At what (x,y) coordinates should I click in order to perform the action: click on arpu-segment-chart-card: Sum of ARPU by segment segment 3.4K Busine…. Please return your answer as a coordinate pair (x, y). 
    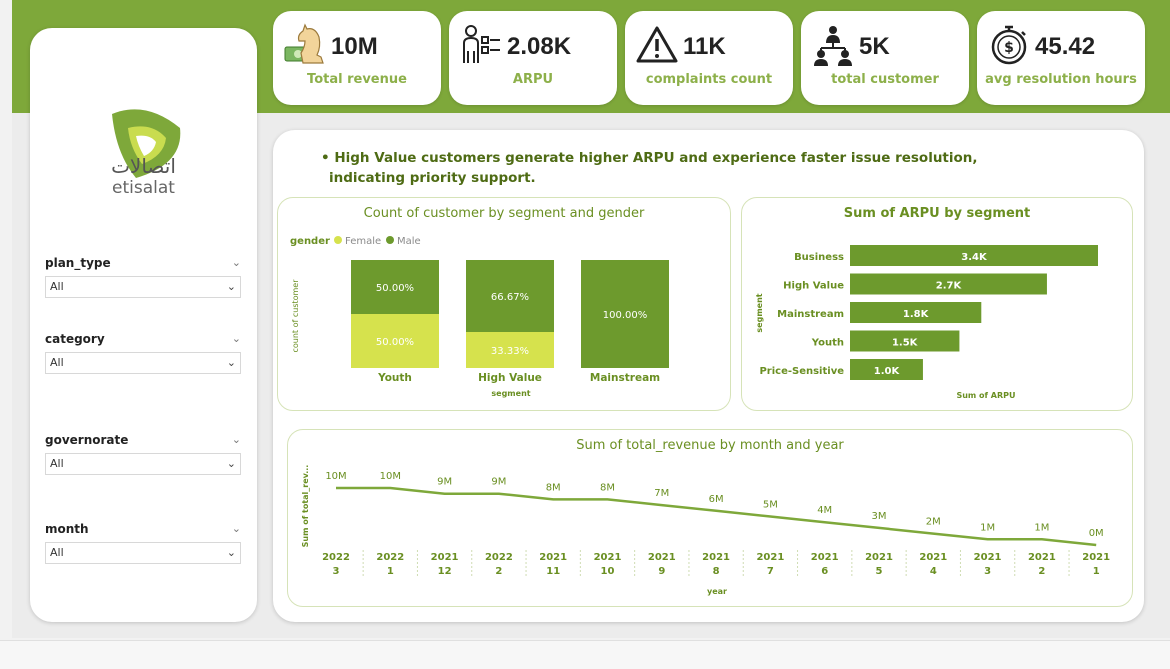
    Looking at the image, I should click on (937, 304).